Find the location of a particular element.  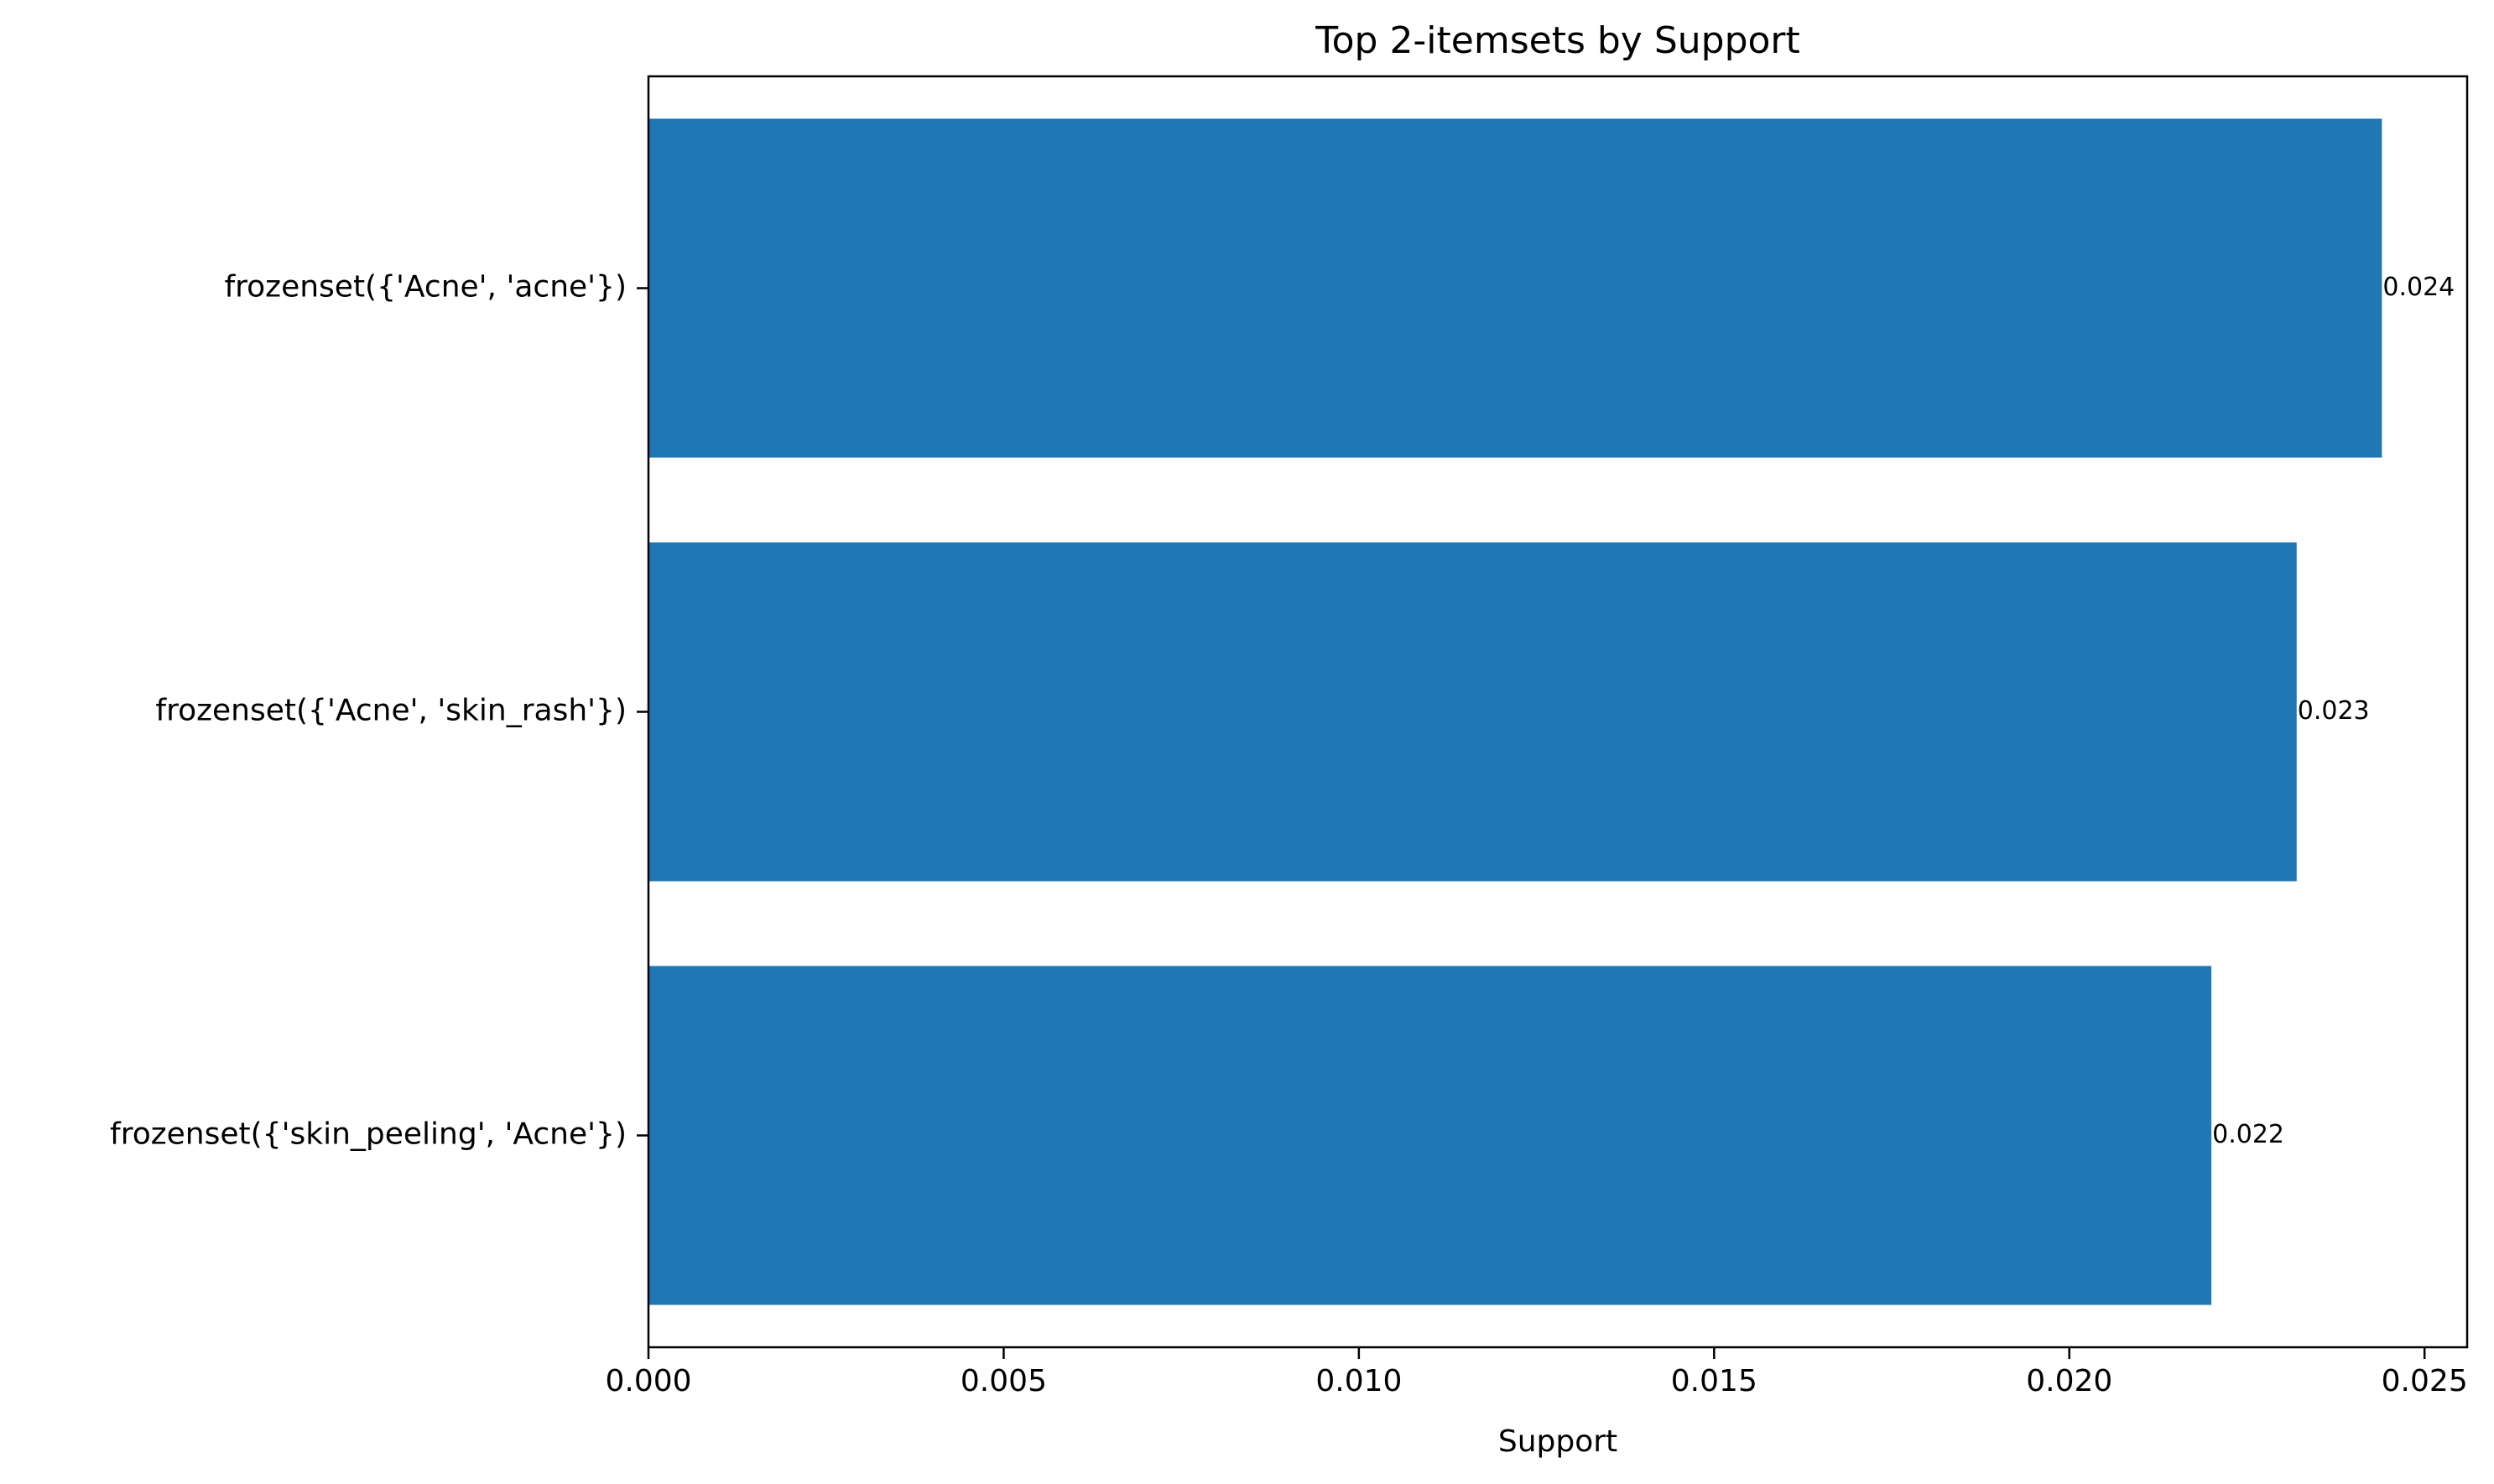

x-tick-label: 0.015 is located at coordinates (1714, 1381).